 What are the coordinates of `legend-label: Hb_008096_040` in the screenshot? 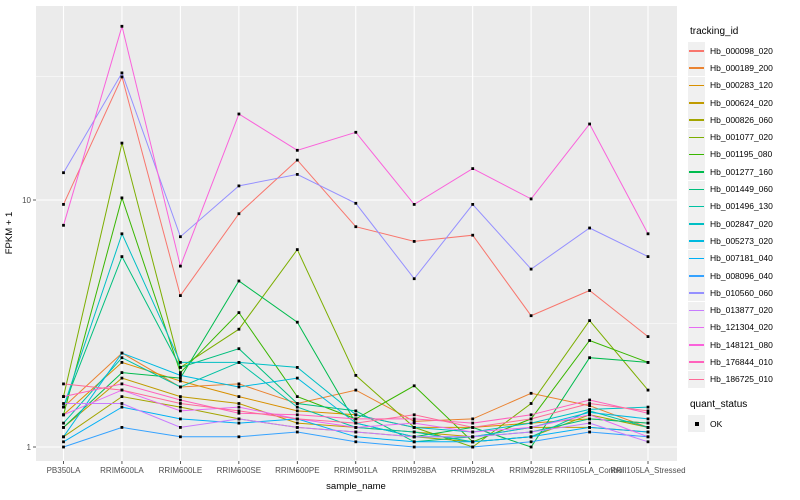 It's located at (741, 275).